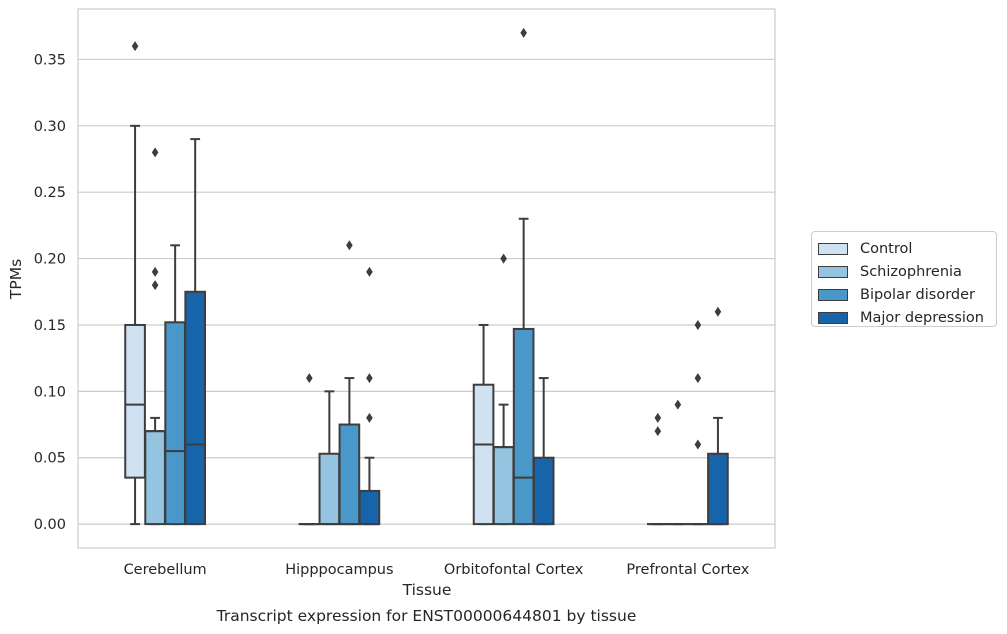  I want to click on y-tick-label: 0.20, so click(50, 260).